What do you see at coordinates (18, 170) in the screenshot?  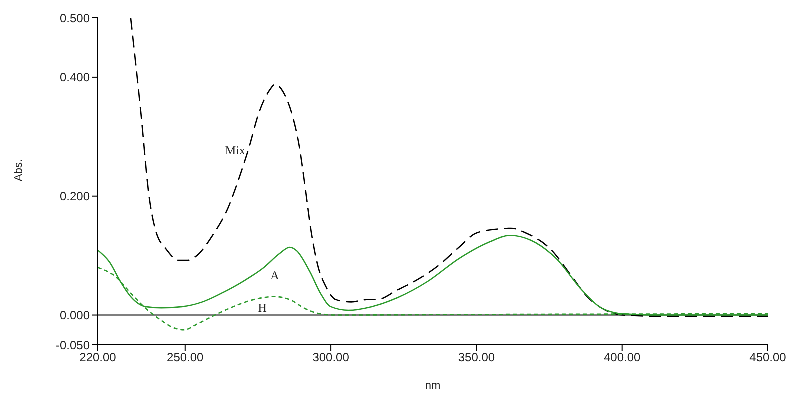 I see `y-axis-title: Abs.` at bounding box center [18, 170].